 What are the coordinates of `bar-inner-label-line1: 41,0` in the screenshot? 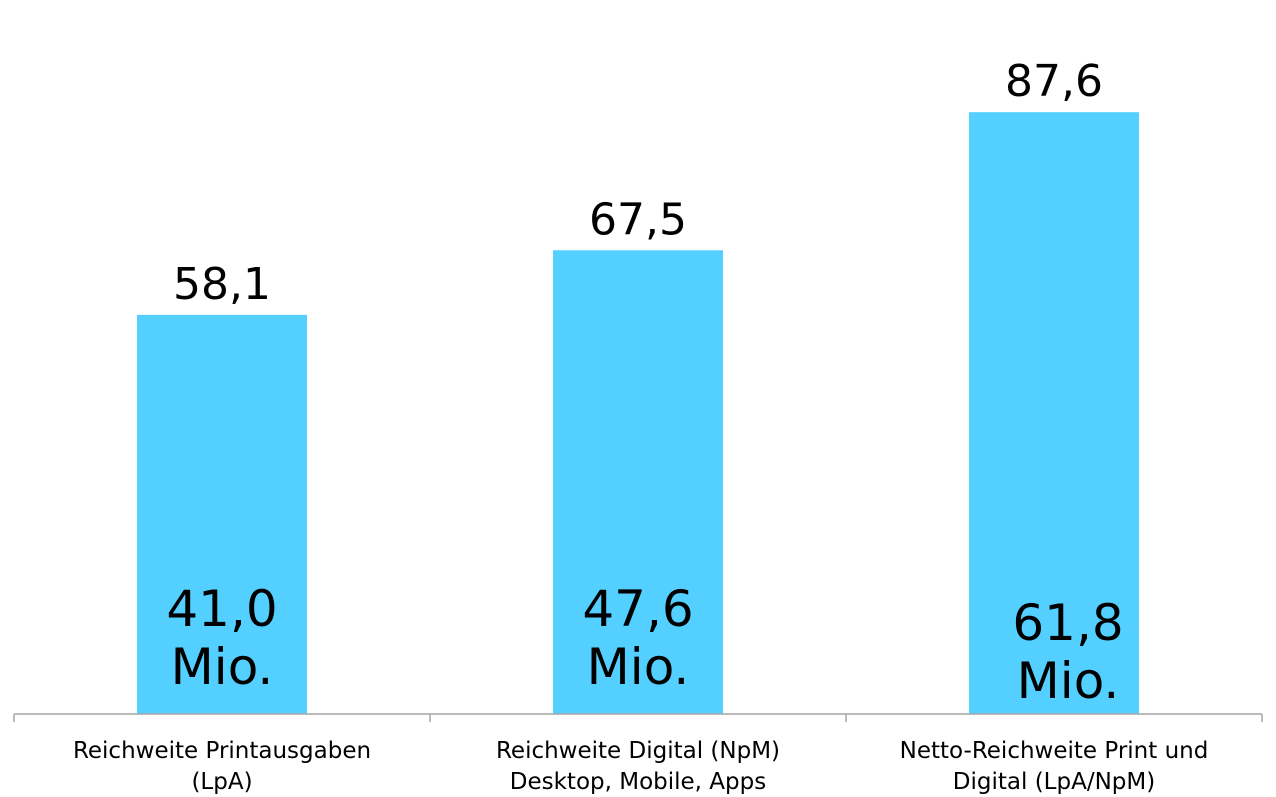 It's located at (221, 609).